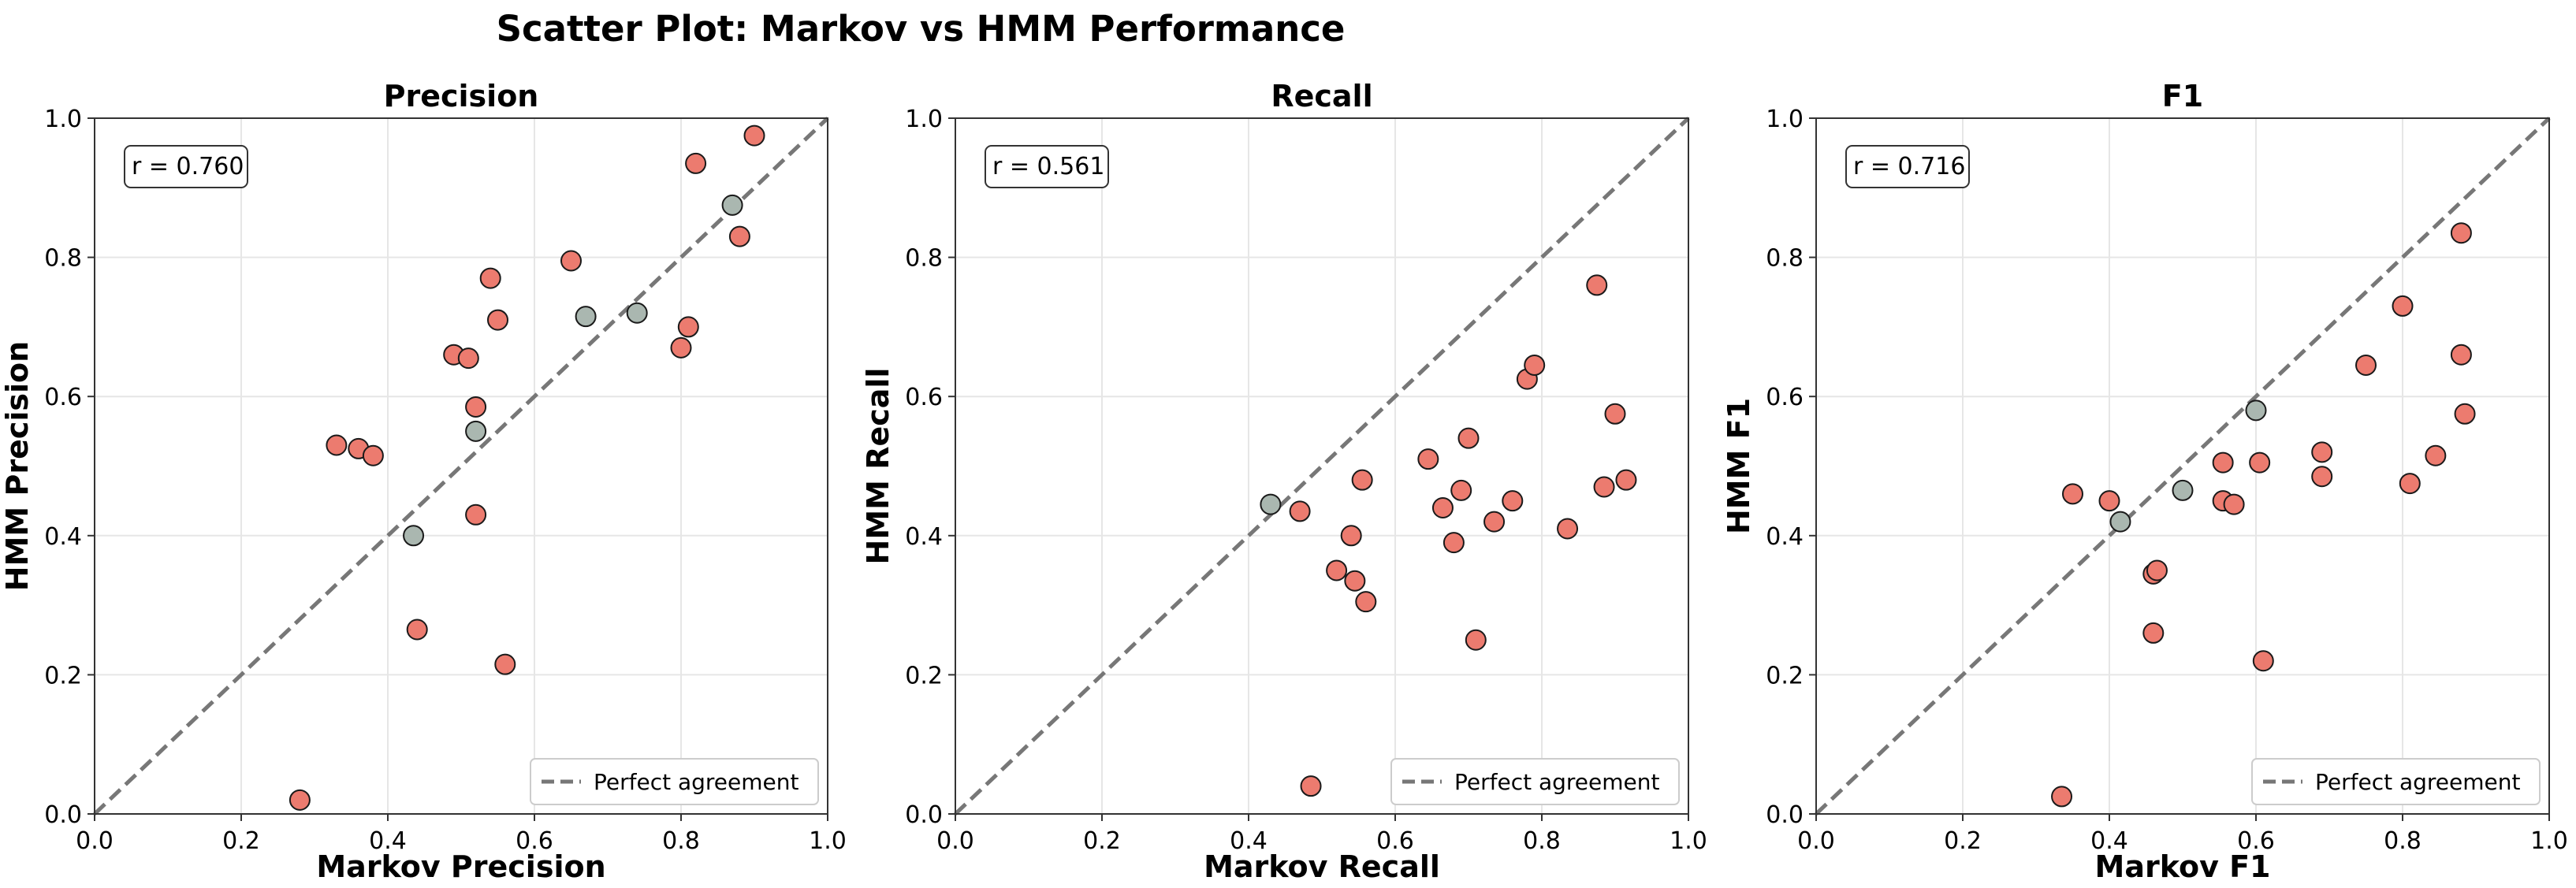 The image size is (2576, 888). I want to click on figure-title: Scatter Plot: Markov vs HMM Performance, so click(921, 29).